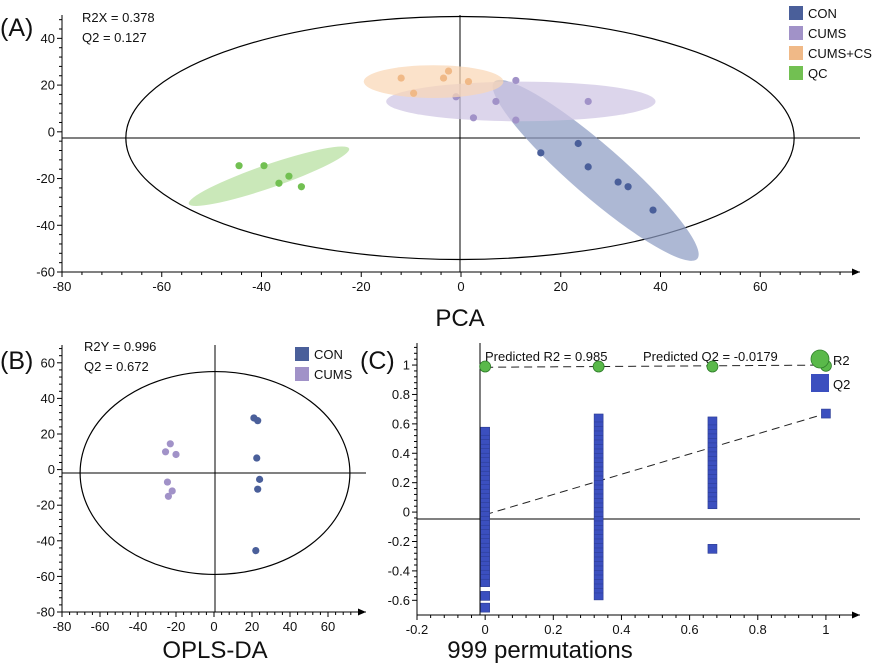 This screenshot has height=667, width=886. What do you see at coordinates (417, 629) in the screenshot?
I see `panel-c-x-tick-label: -0.2` at bounding box center [417, 629].